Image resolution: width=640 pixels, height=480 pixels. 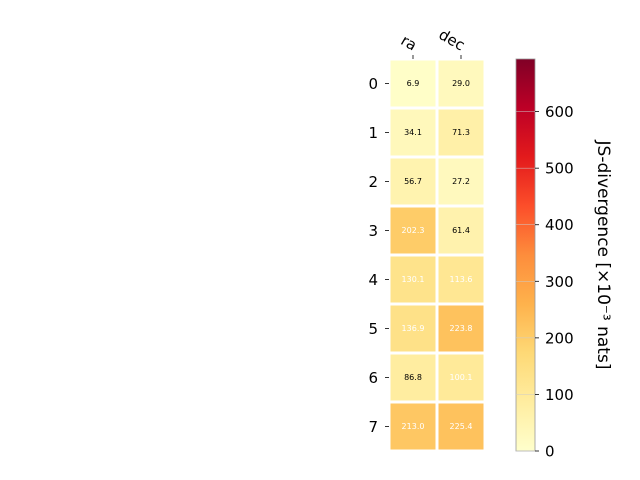 I want to click on y-tick-label-1: 1, so click(x=373, y=133).